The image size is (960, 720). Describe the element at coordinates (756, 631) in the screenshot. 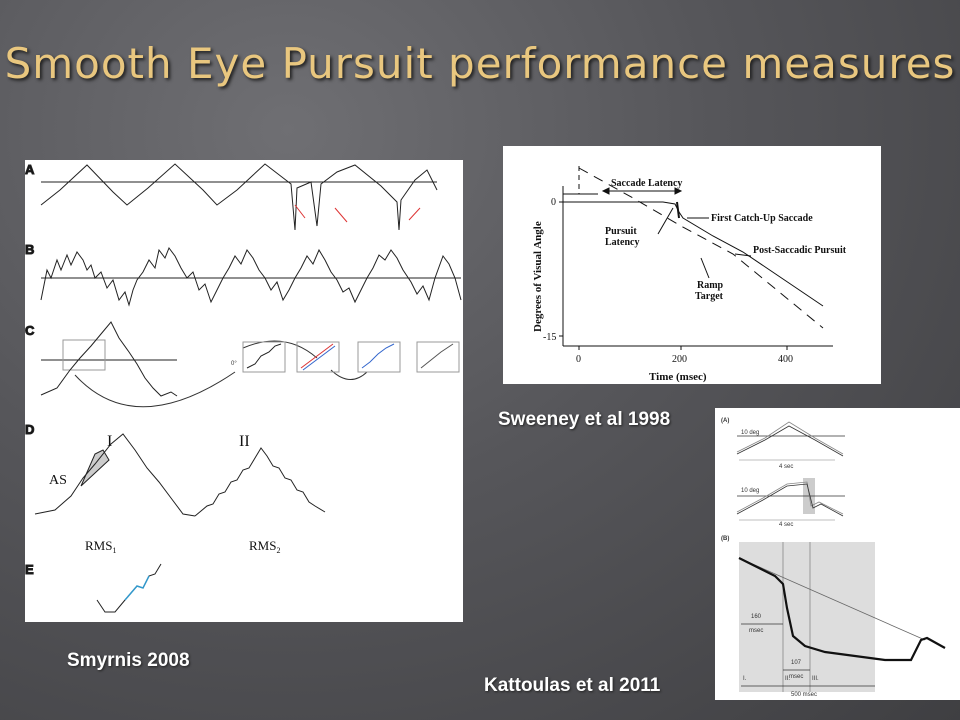

I see `kattoulas-msec-160: msec` at that location.